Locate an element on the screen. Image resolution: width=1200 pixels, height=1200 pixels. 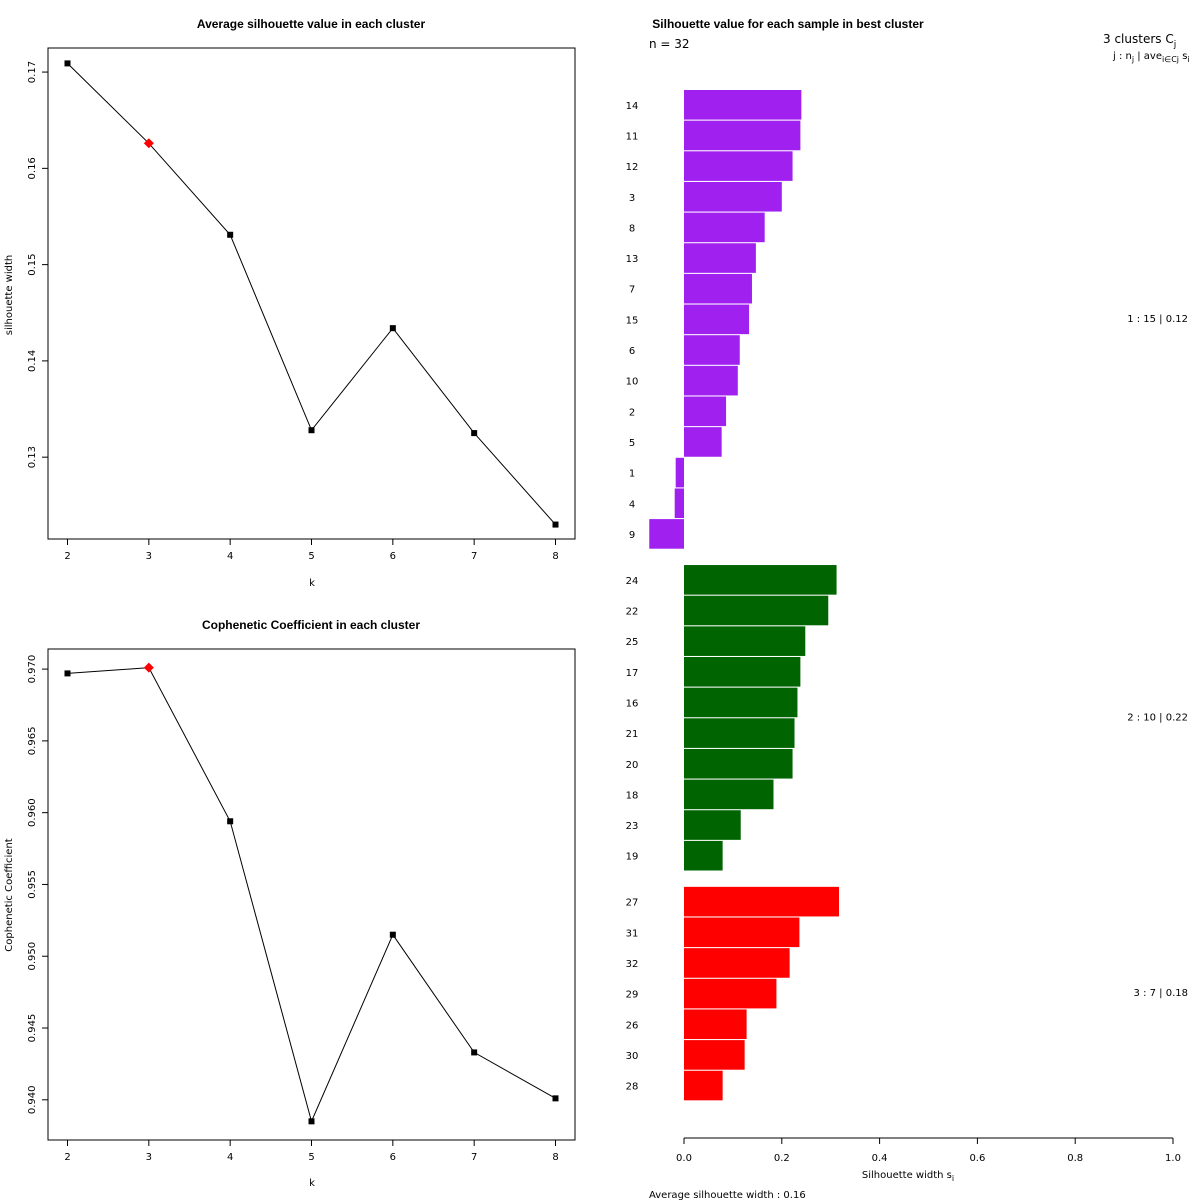
sample-label: 16 is located at coordinates (632, 703).